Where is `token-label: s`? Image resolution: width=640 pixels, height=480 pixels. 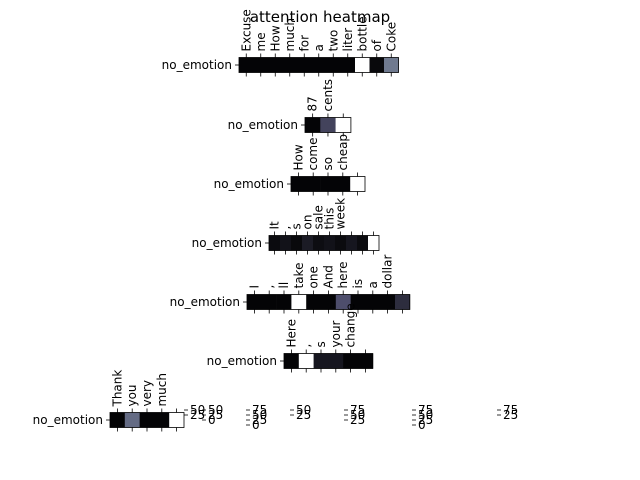 token-label: s is located at coordinates (321, 344).